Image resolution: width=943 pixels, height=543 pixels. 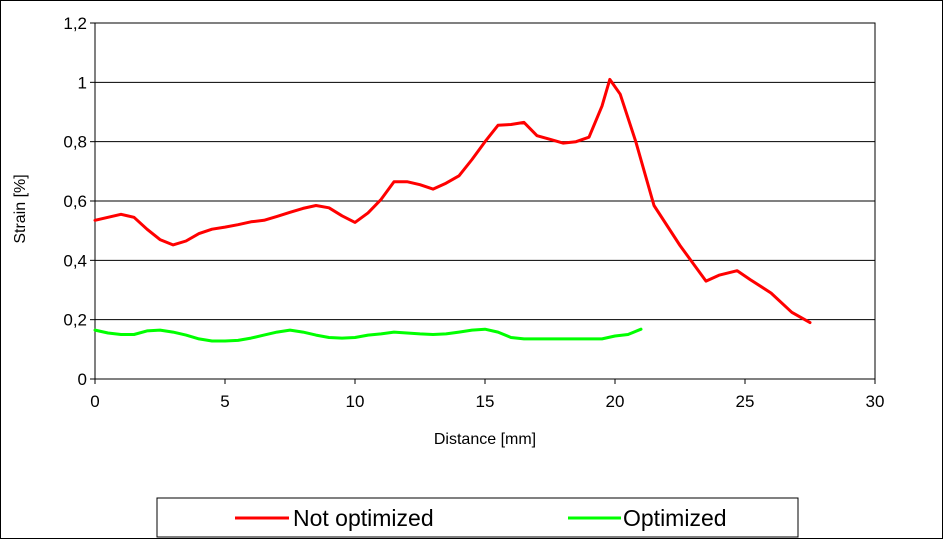 I want to click on x-axis-ticks: 0 5 10 15 20 25 30, so click(x=487, y=395).